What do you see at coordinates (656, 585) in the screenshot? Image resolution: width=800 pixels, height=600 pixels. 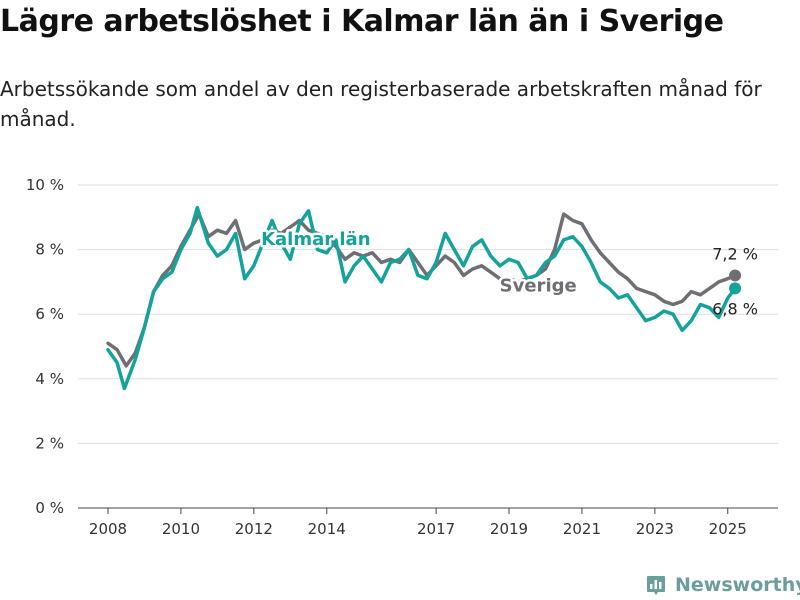 I see `newsworthy-logo-icon` at bounding box center [656, 585].